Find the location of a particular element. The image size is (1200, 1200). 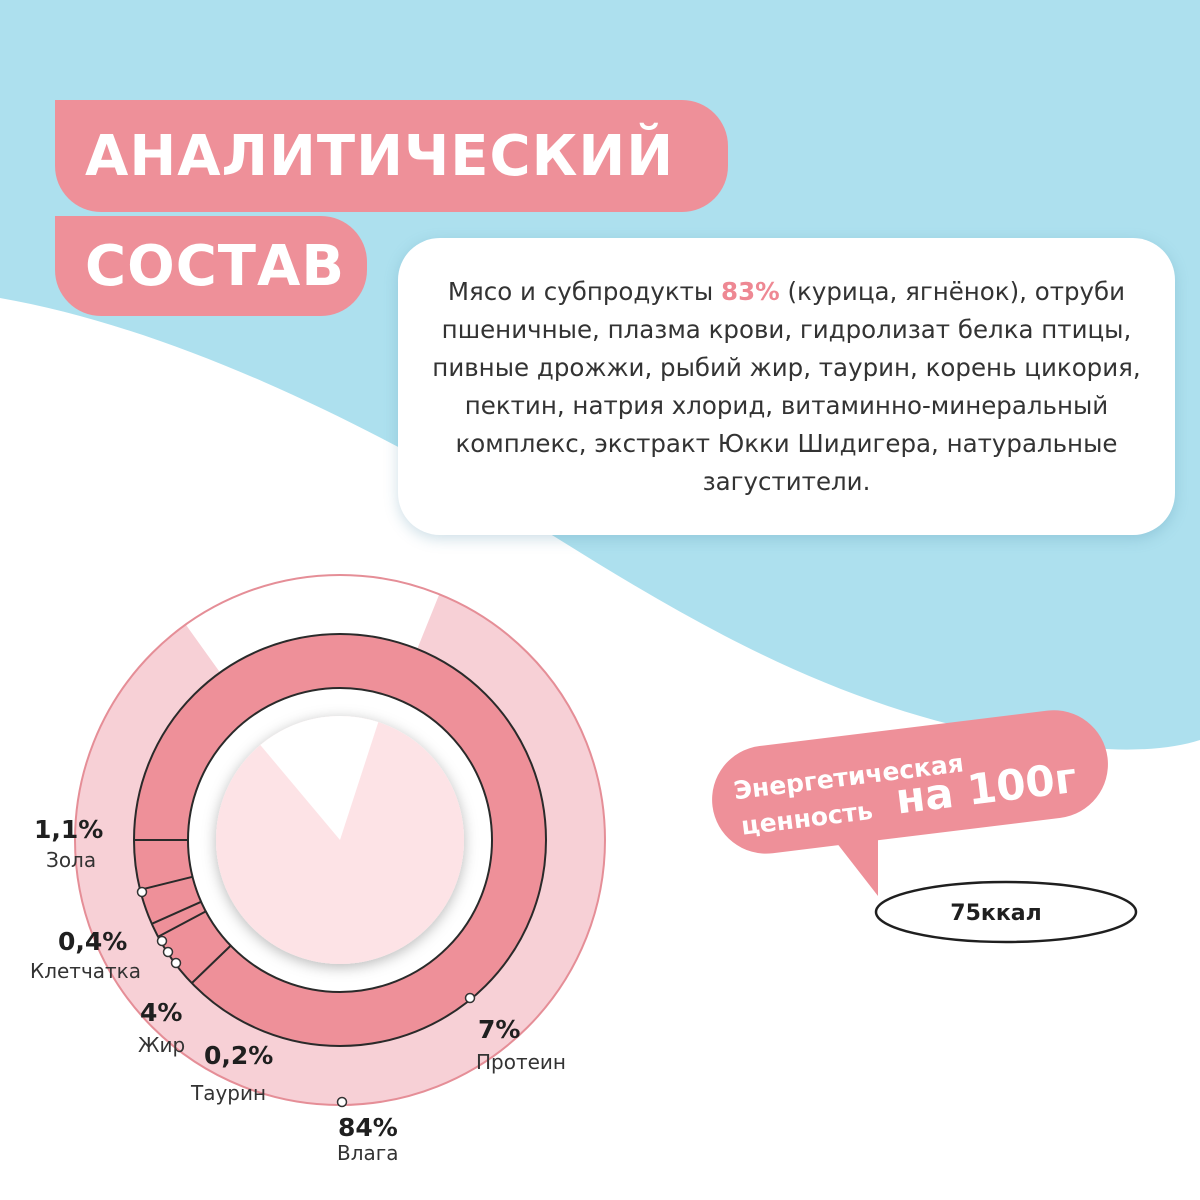

energy-bubble-tail is located at coordinates (857, 867).